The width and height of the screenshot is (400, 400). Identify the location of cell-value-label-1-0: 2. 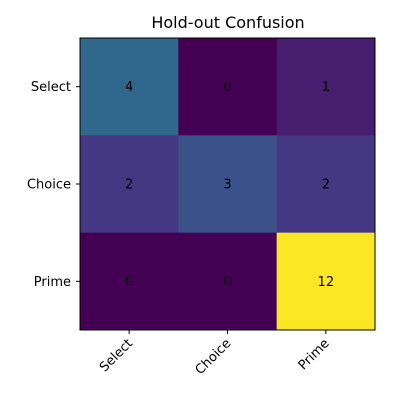
(129, 185).